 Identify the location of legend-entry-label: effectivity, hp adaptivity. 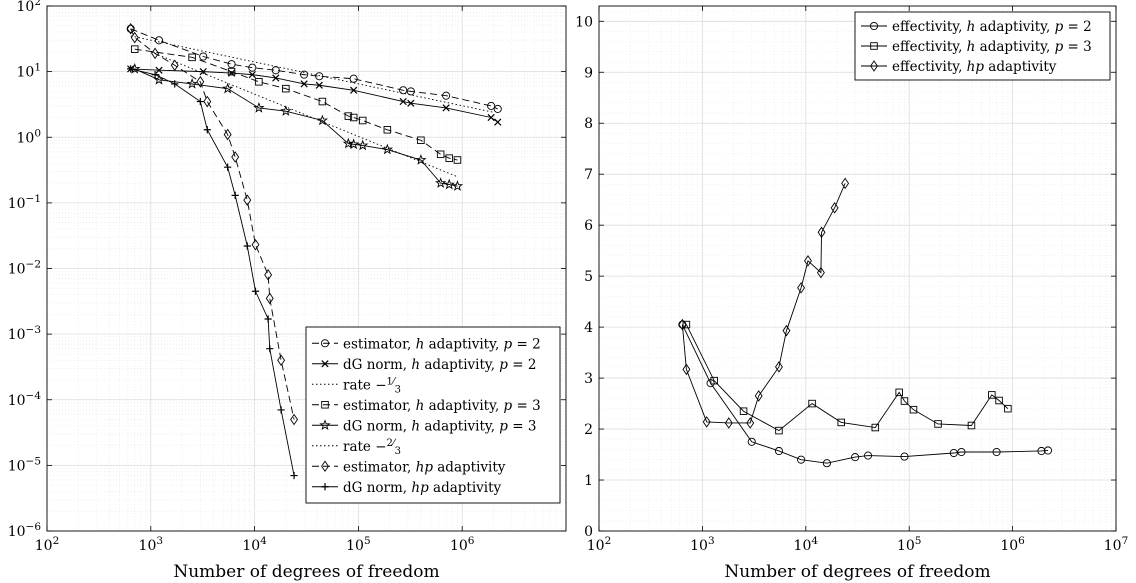
(974, 67).